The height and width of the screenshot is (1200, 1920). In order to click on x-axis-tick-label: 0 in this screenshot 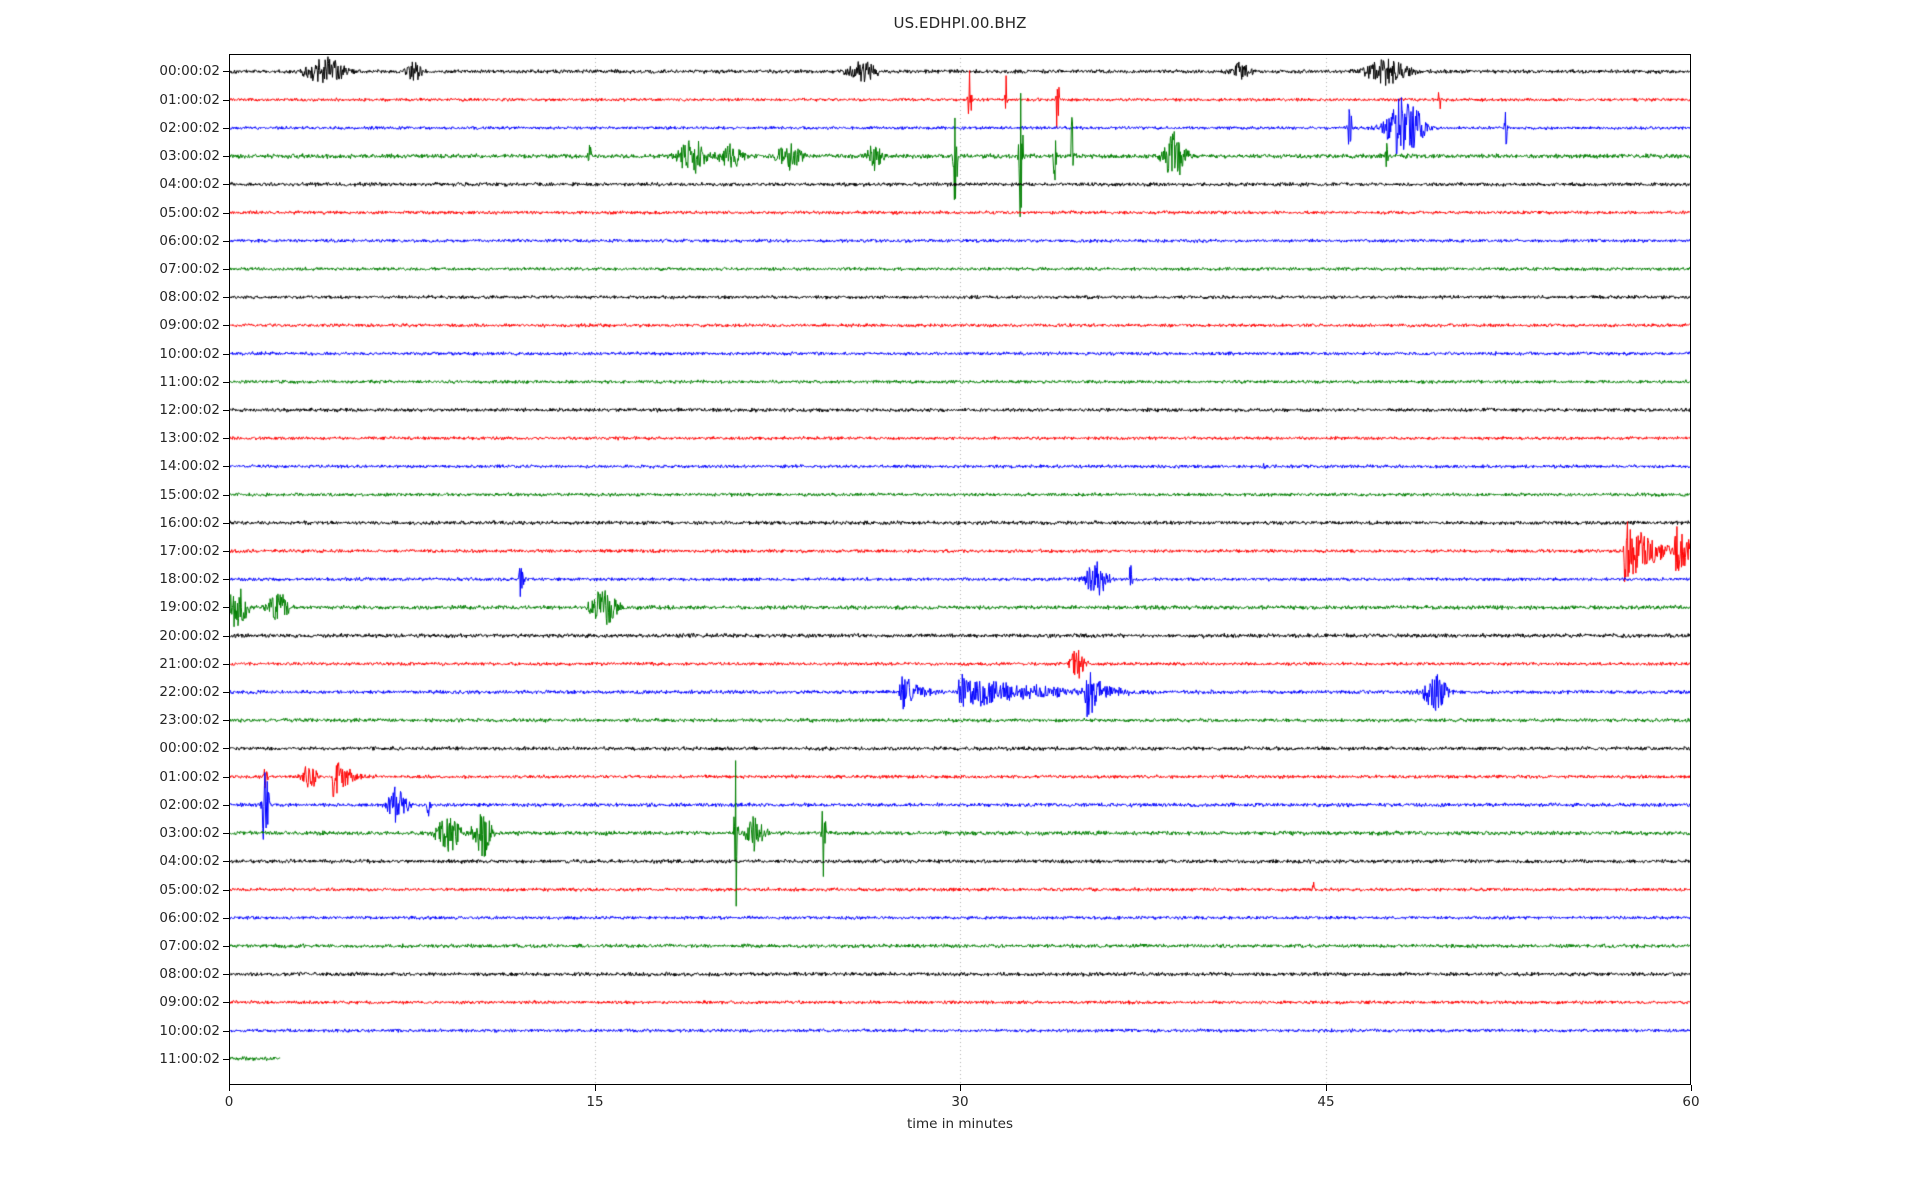, I will do `click(229, 1102)`.